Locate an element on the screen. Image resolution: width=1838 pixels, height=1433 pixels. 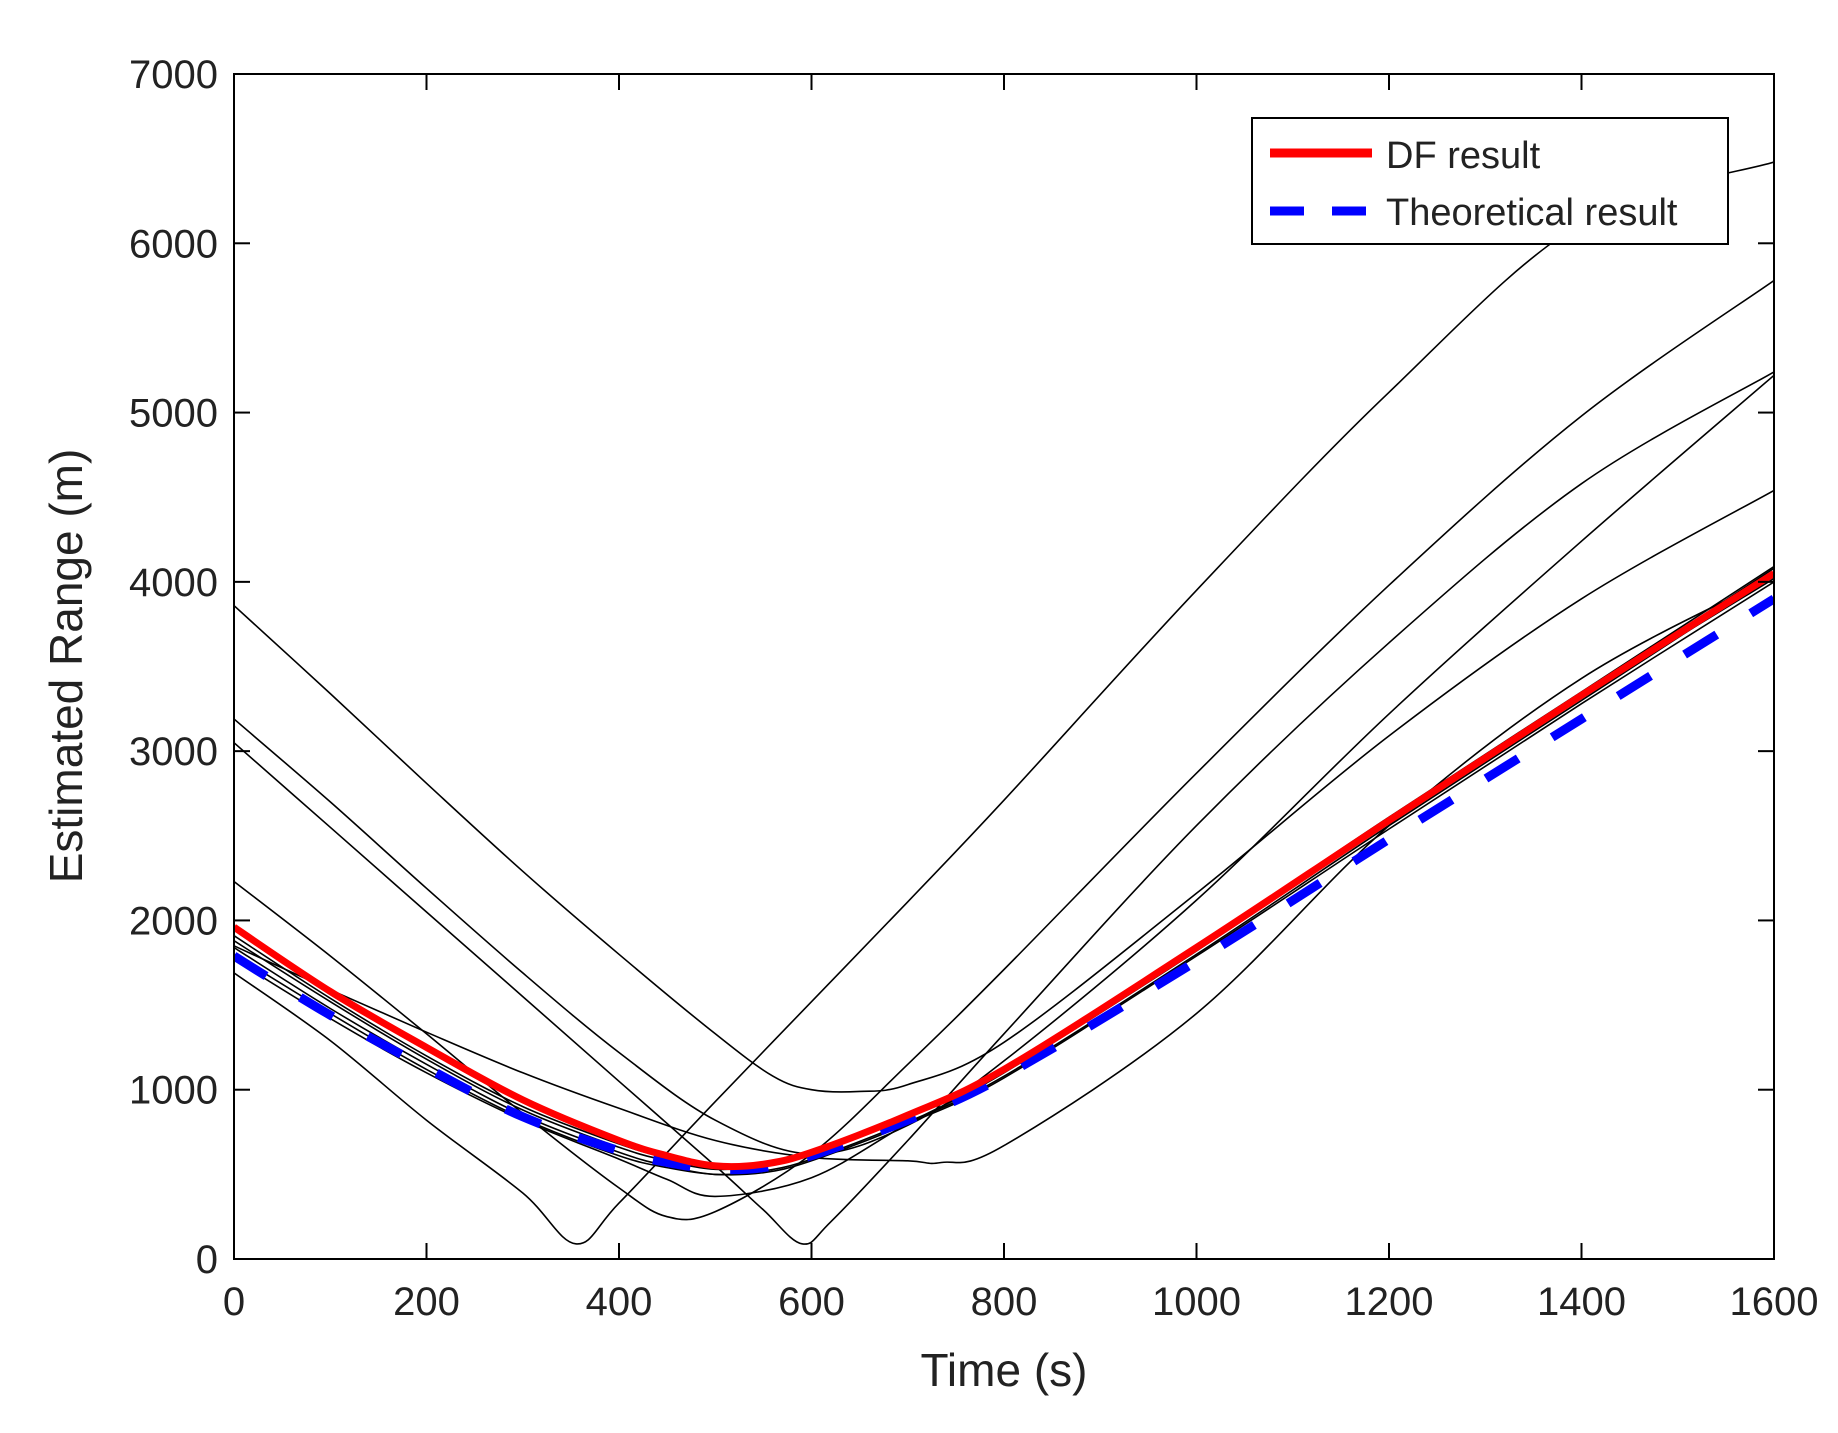
legend-label-theoretical: Theoretical result is located at coordinates (1532, 213).